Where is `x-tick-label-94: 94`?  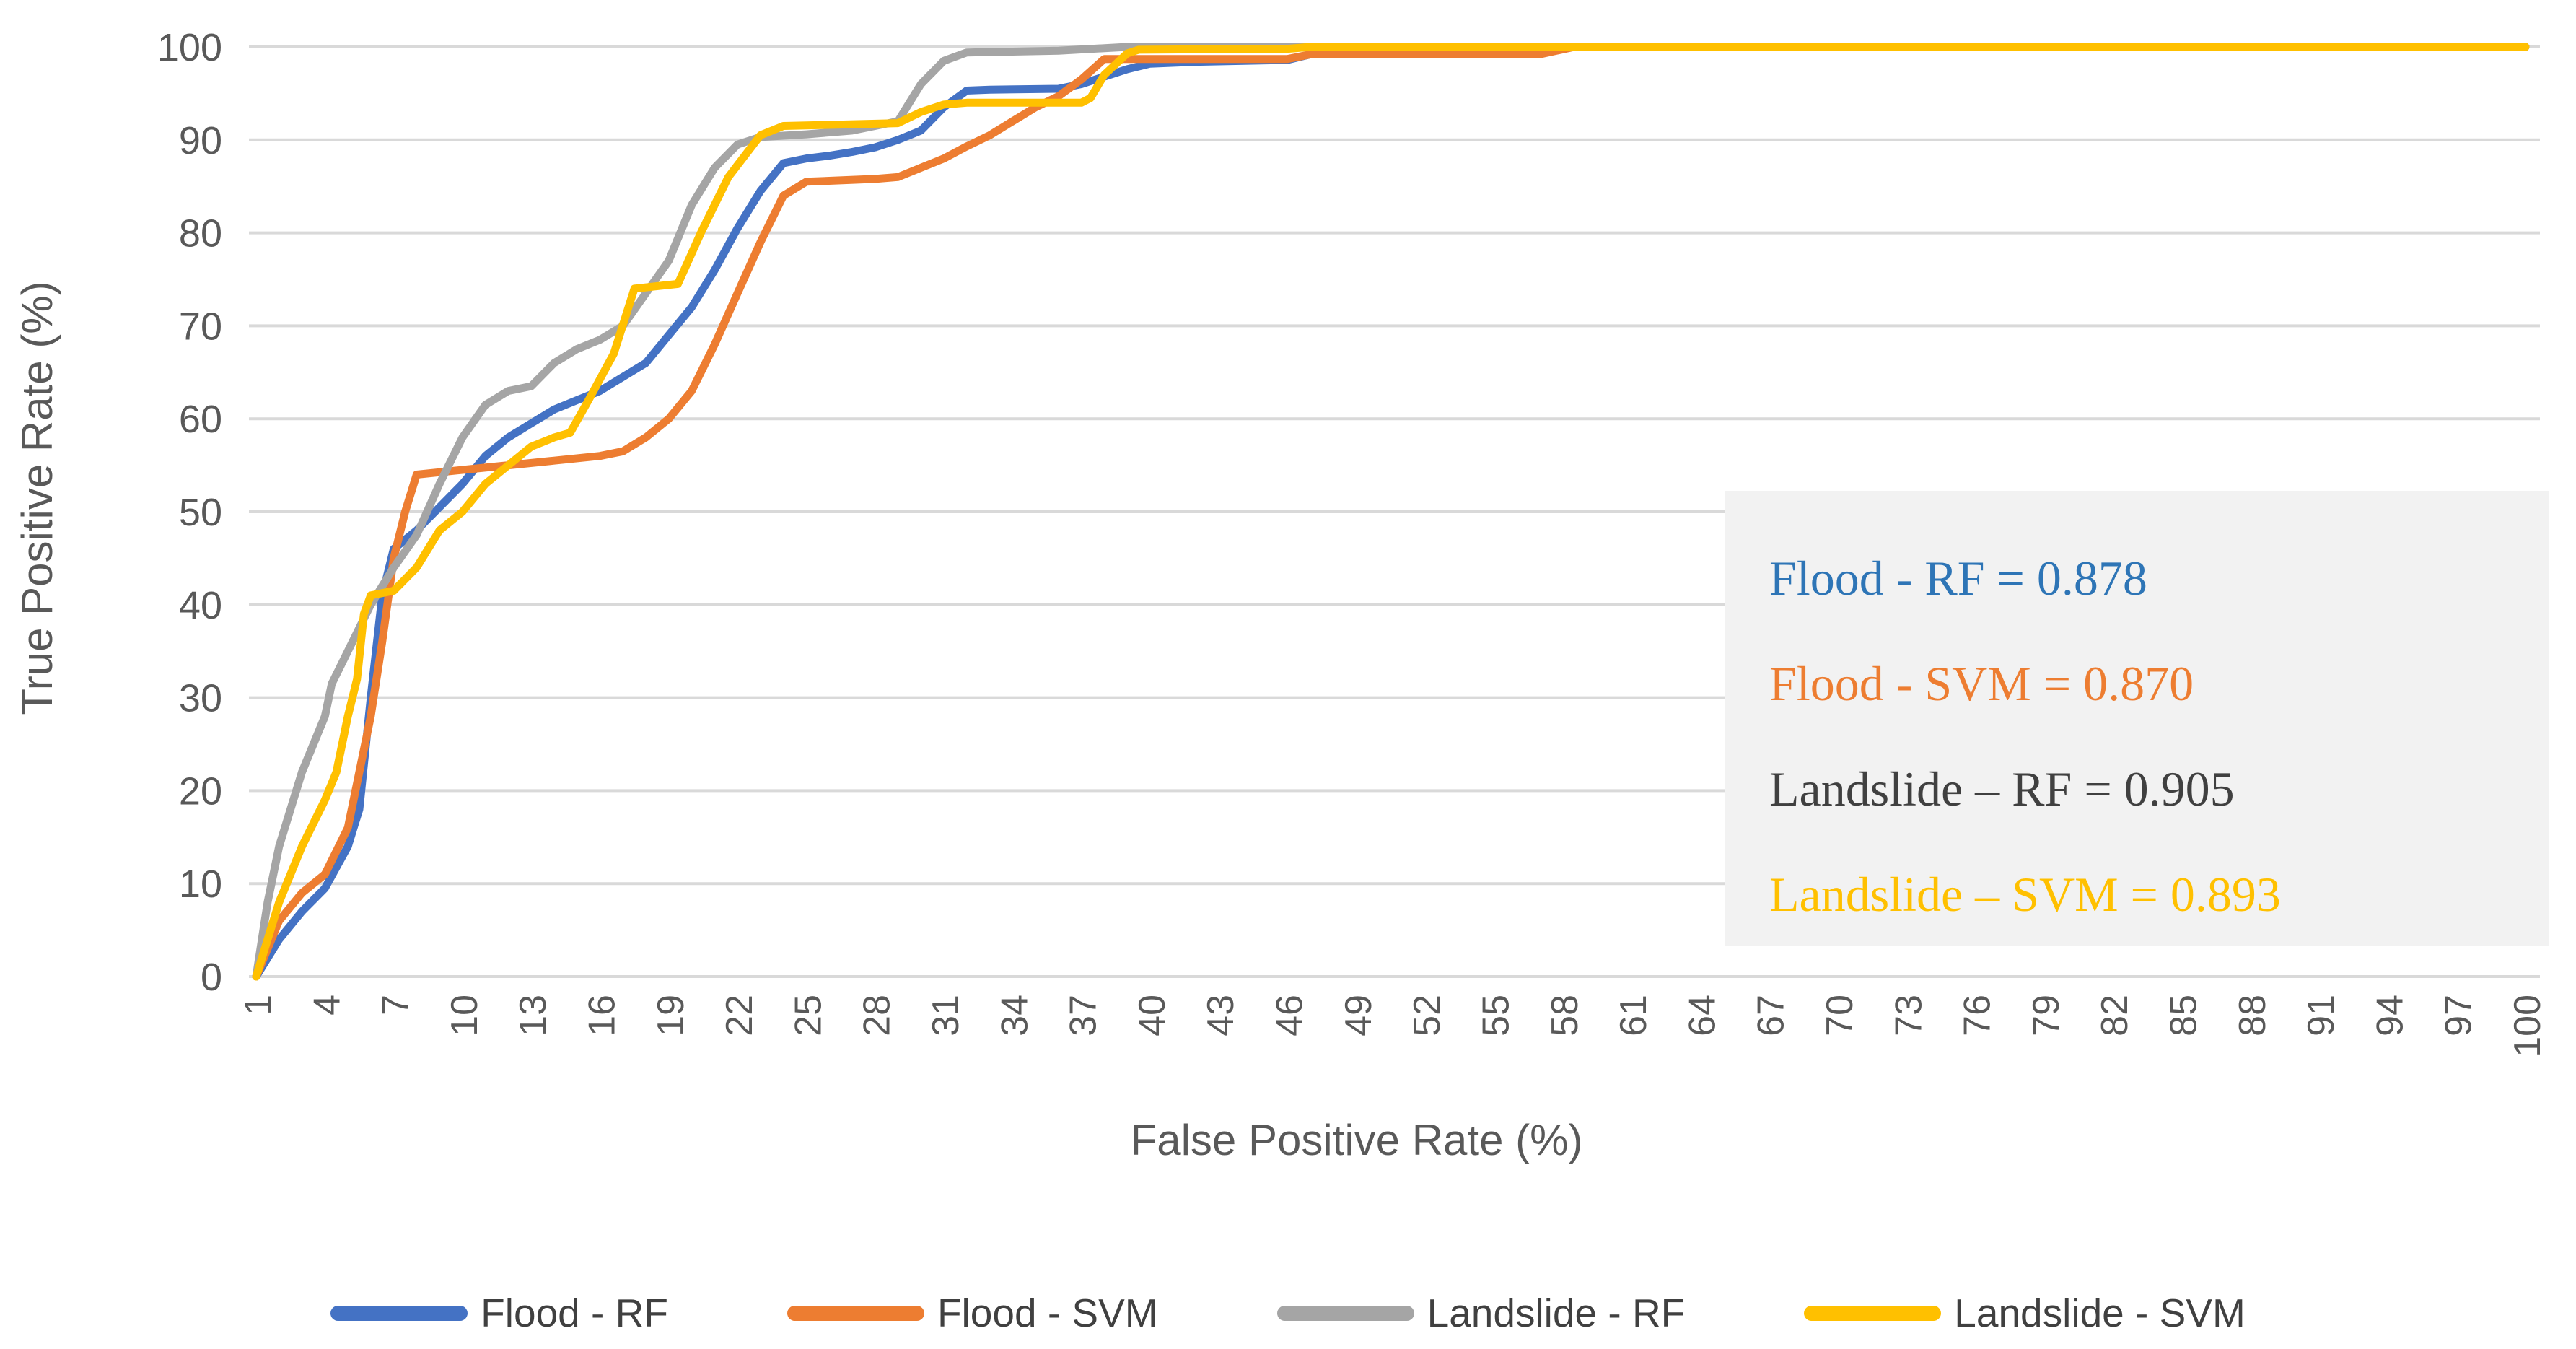
x-tick-label-94: 94 is located at coordinates (2390, 1016).